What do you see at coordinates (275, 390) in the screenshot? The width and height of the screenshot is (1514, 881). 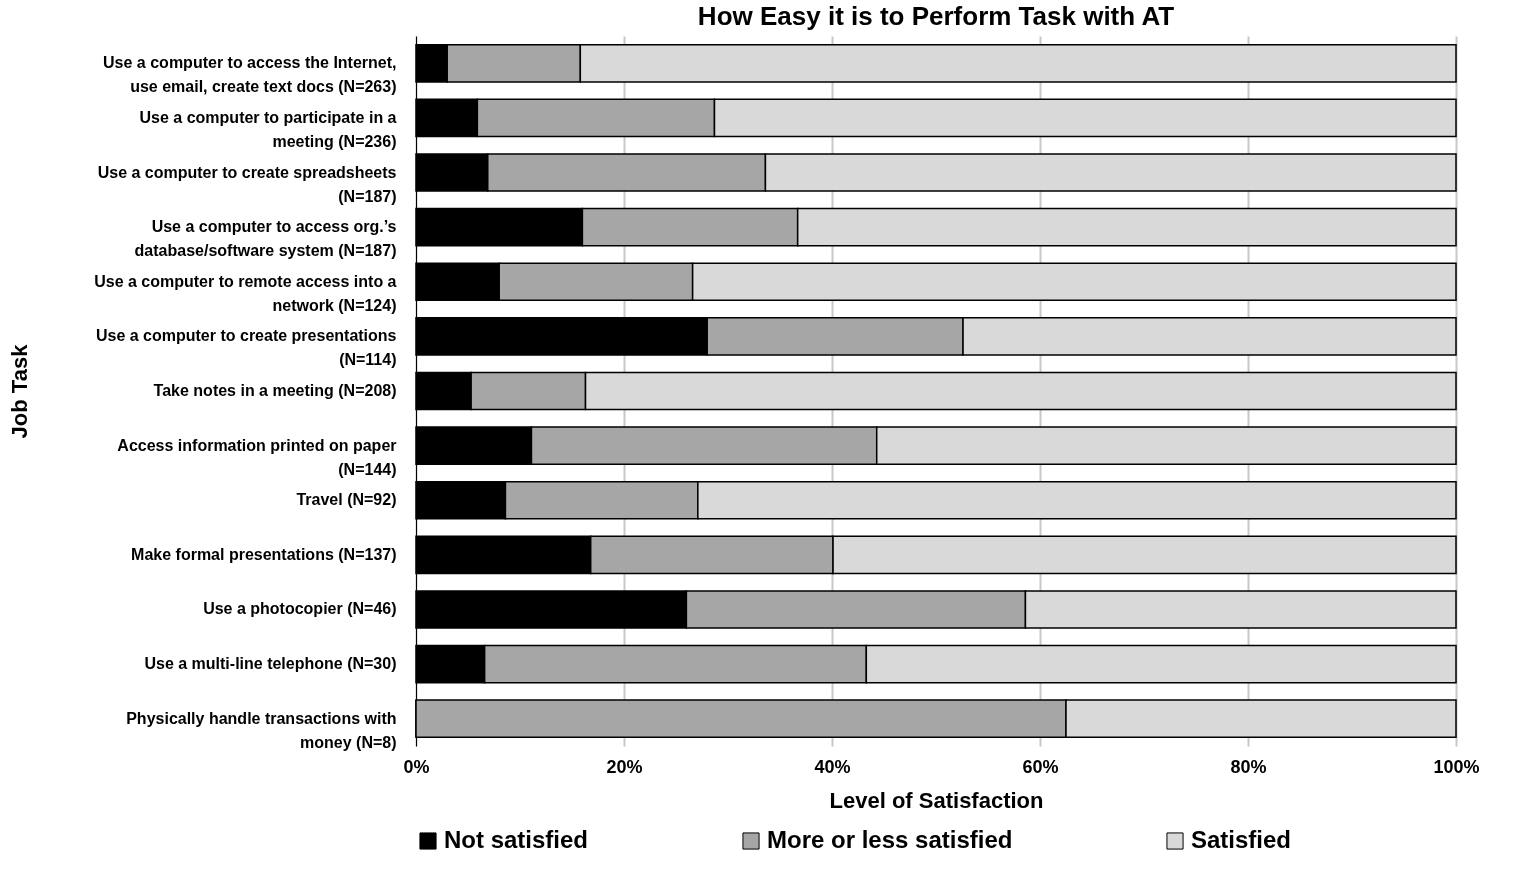 I see `y-tick-label: Take notes in a meeting (N=208)` at bounding box center [275, 390].